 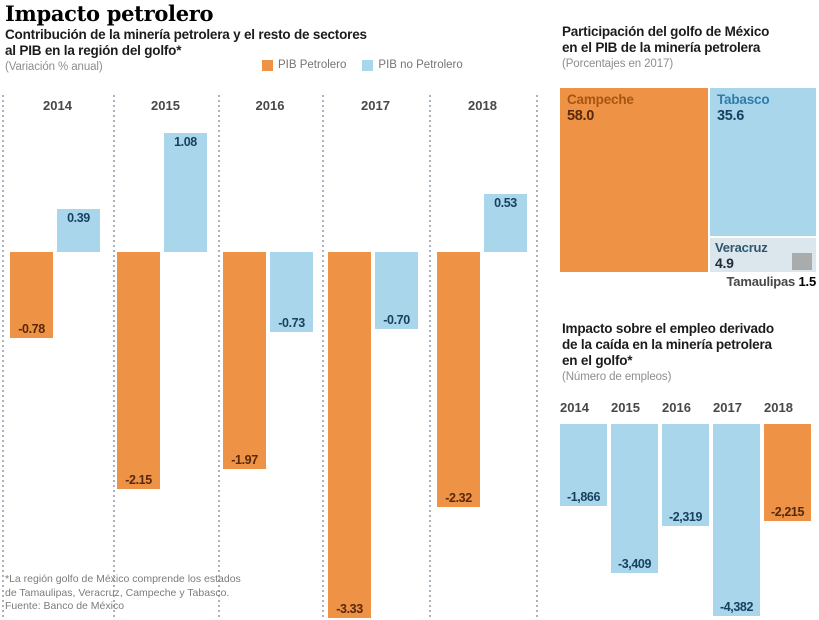 I want to click on source-line: Fuente: Banco de México, so click(x=65, y=606).